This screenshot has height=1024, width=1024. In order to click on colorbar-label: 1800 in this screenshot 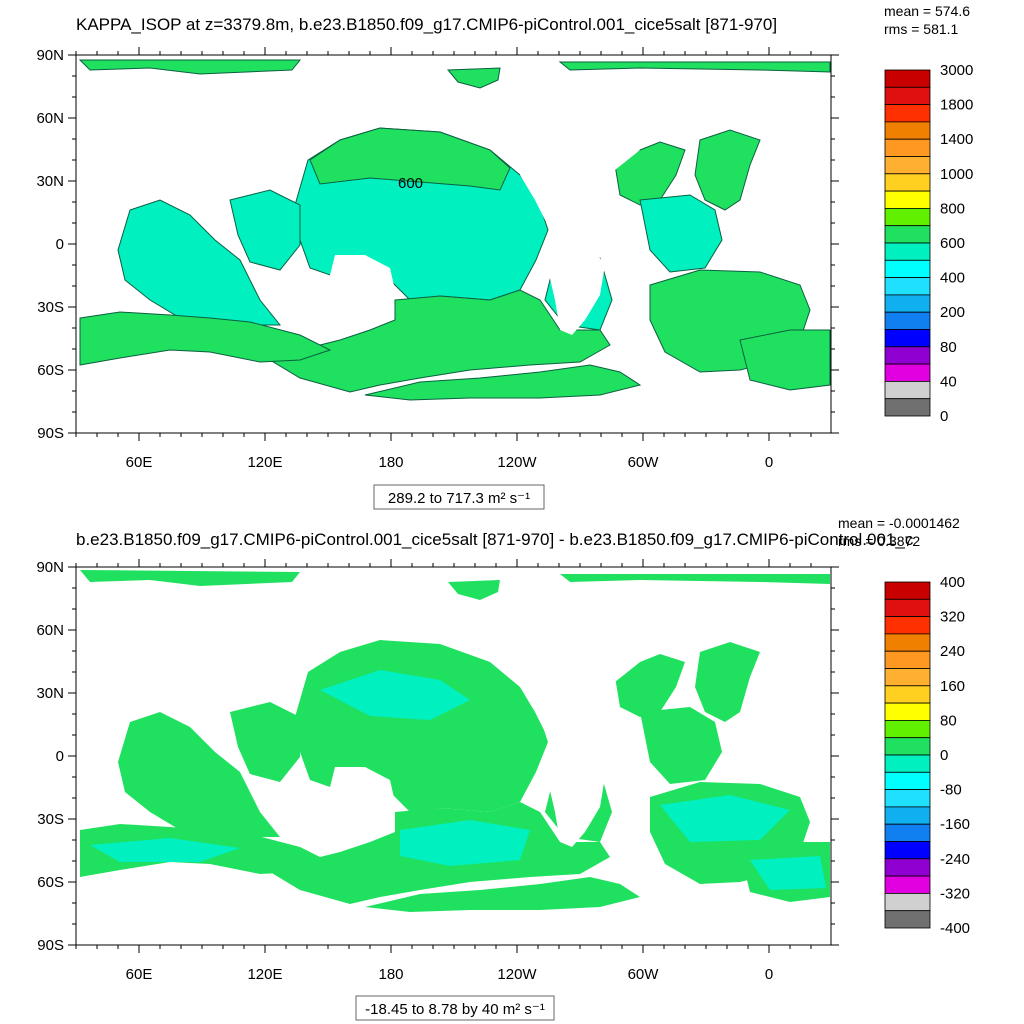, I will do `click(956, 105)`.